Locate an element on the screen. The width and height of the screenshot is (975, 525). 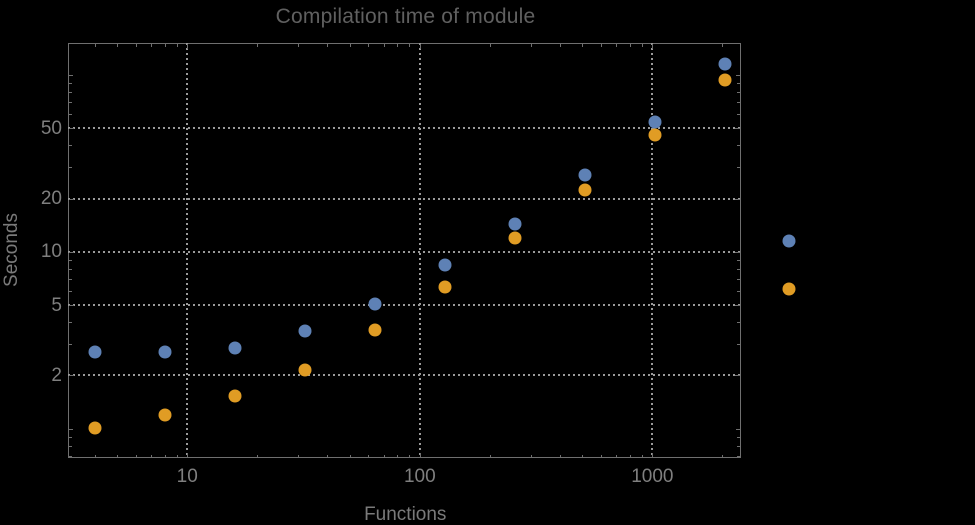
tick-y-40-left is located at coordinates (70, 146).